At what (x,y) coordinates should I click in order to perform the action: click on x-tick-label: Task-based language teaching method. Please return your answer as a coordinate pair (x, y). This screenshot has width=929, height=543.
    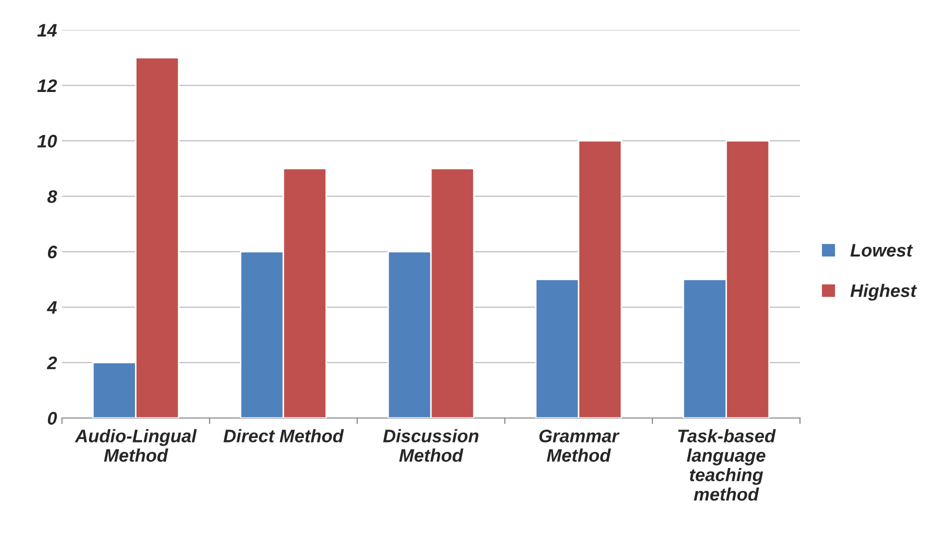
    Looking at the image, I should click on (727, 465).